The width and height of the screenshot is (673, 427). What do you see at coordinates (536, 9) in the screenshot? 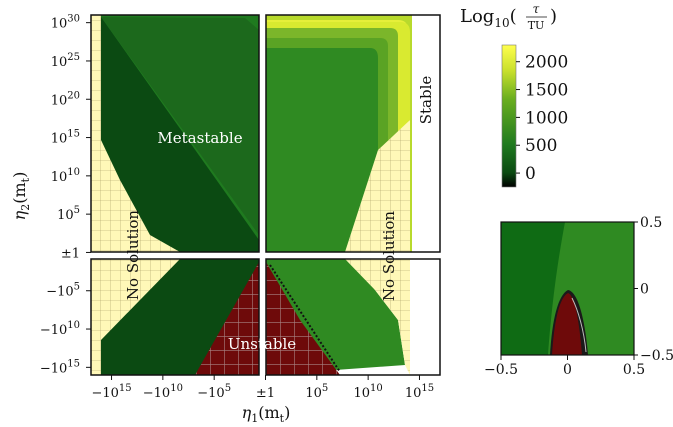
I see `colorbar-title-numerator: τ` at bounding box center [536, 9].